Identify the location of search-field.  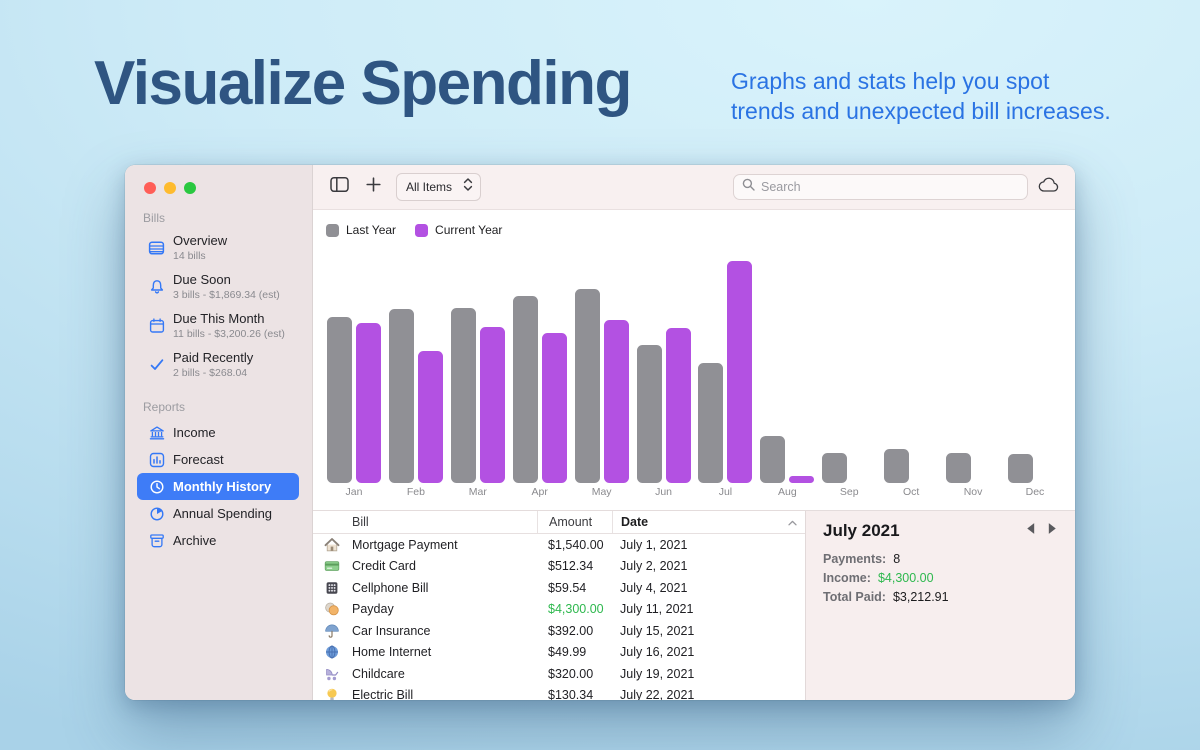
(880, 187).